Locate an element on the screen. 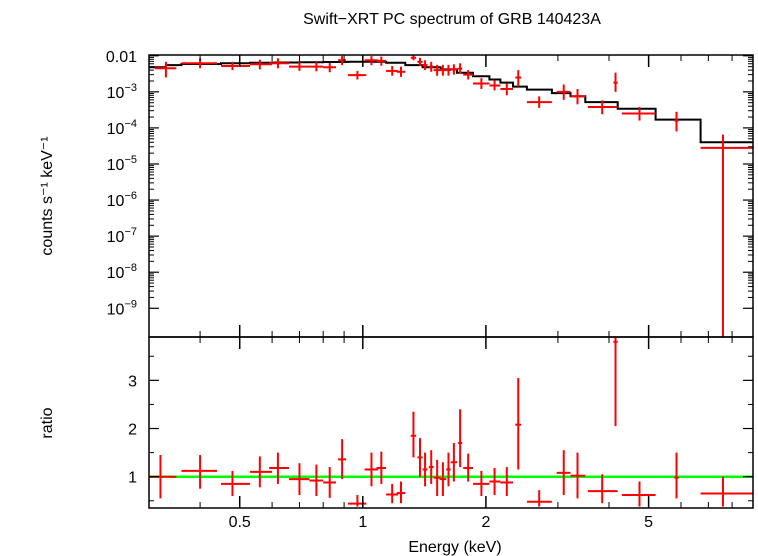 The image size is (758, 556). y-tick-label: 10⁻⁵ is located at coordinates (122, 164).